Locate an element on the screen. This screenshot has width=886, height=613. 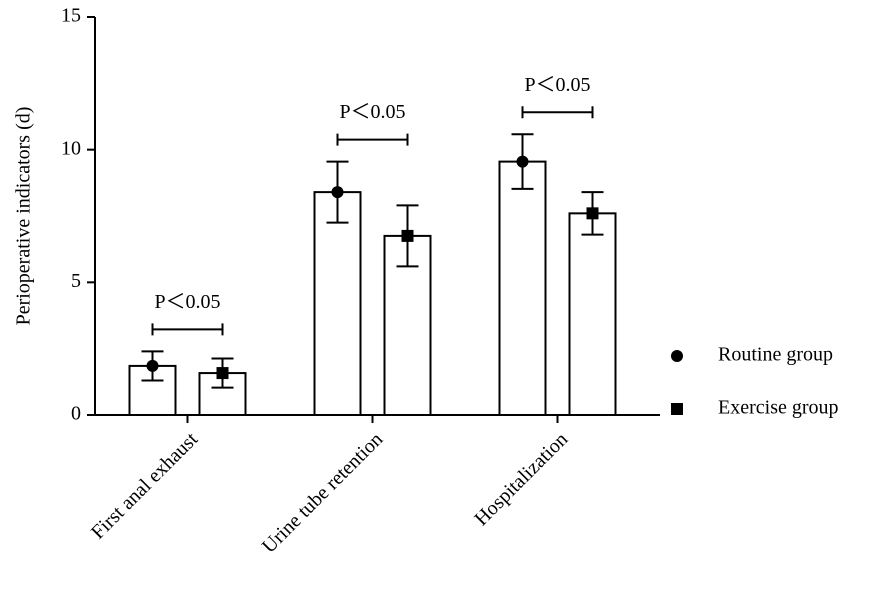
y-axis-label: Perioperative indicators (d) is located at coordinates (24, 216).